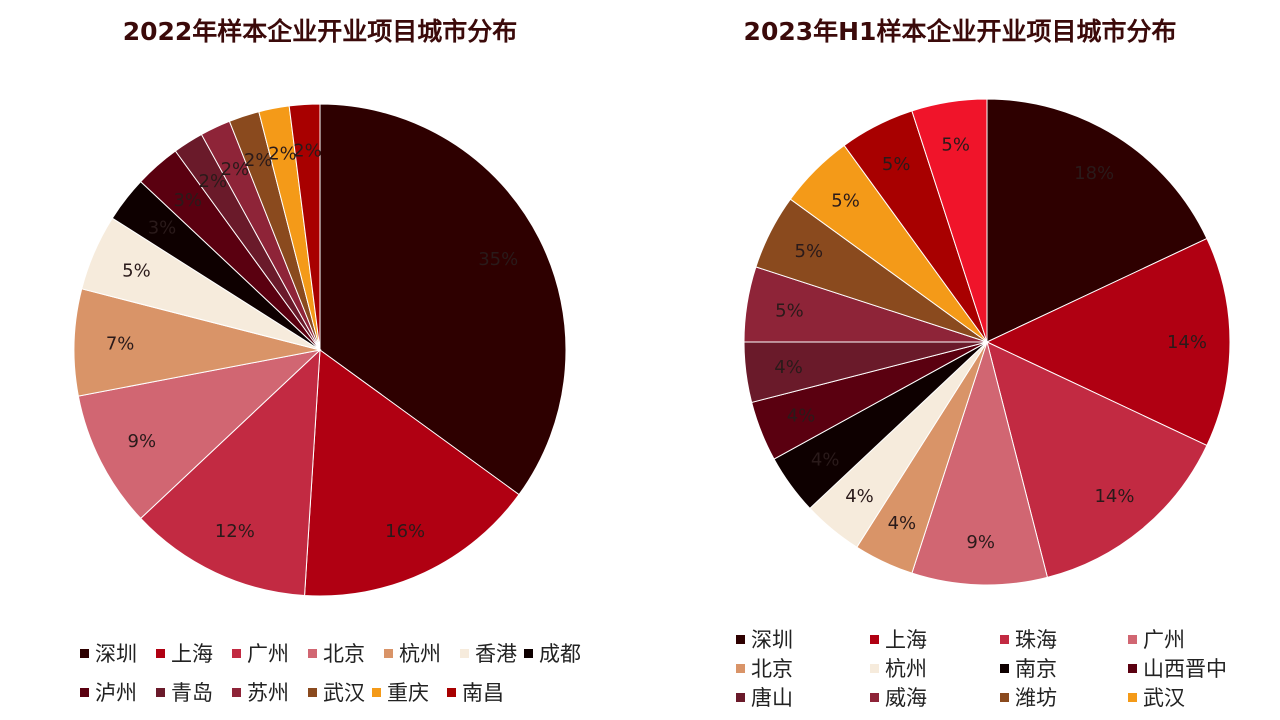 The height and width of the screenshot is (720, 1280). What do you see at coordinates (498, 259) in the screenshot?
I see `slice-value-label: 35%` at bounding box center [498, 259].